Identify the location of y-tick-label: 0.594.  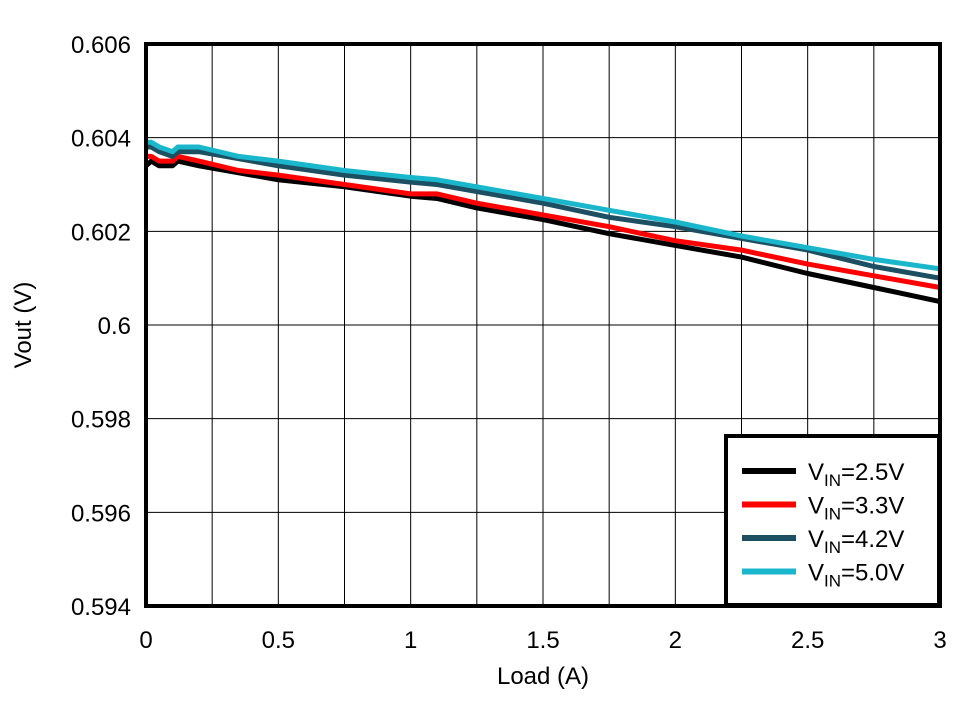
(101, 607).